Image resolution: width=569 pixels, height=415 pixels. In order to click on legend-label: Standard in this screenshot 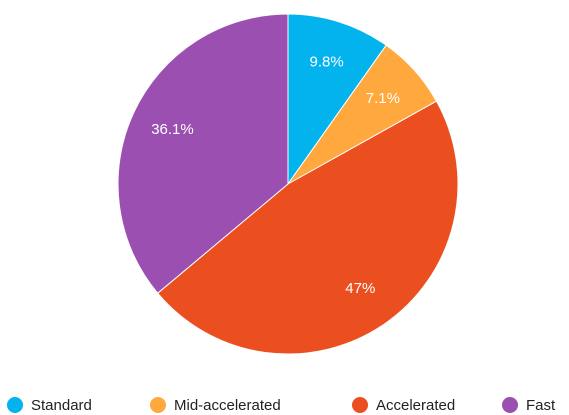, I will do `click(61, 405)`.